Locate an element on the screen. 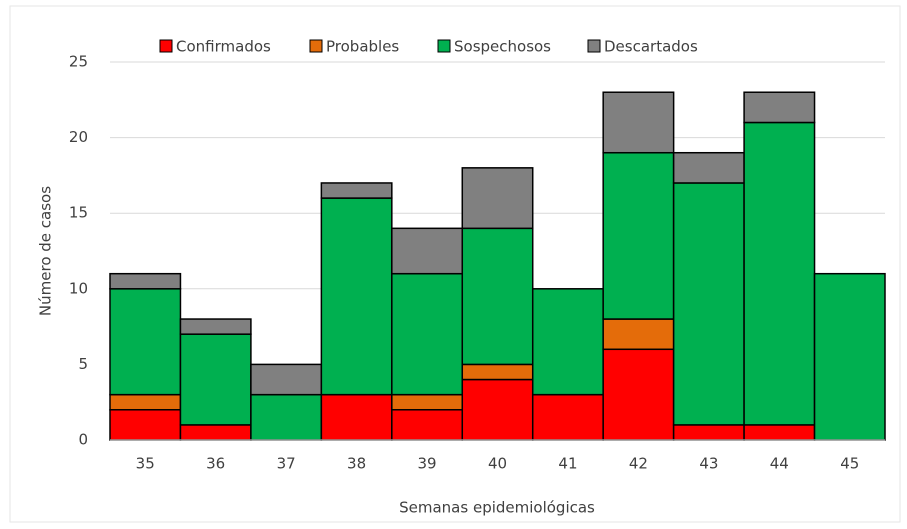 The height and width of the screenshot is (529, 907). x-tick-label: 40 is located at coordinates (497, 464).